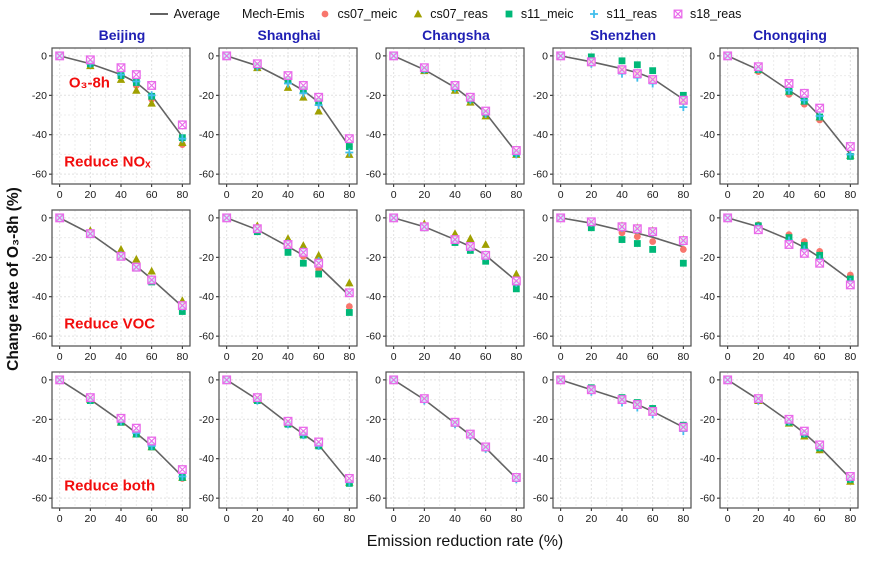 The width and height of the screenshot is (890, 569). I want to click on legend-series-label: s11_meic, so click(547, 14).